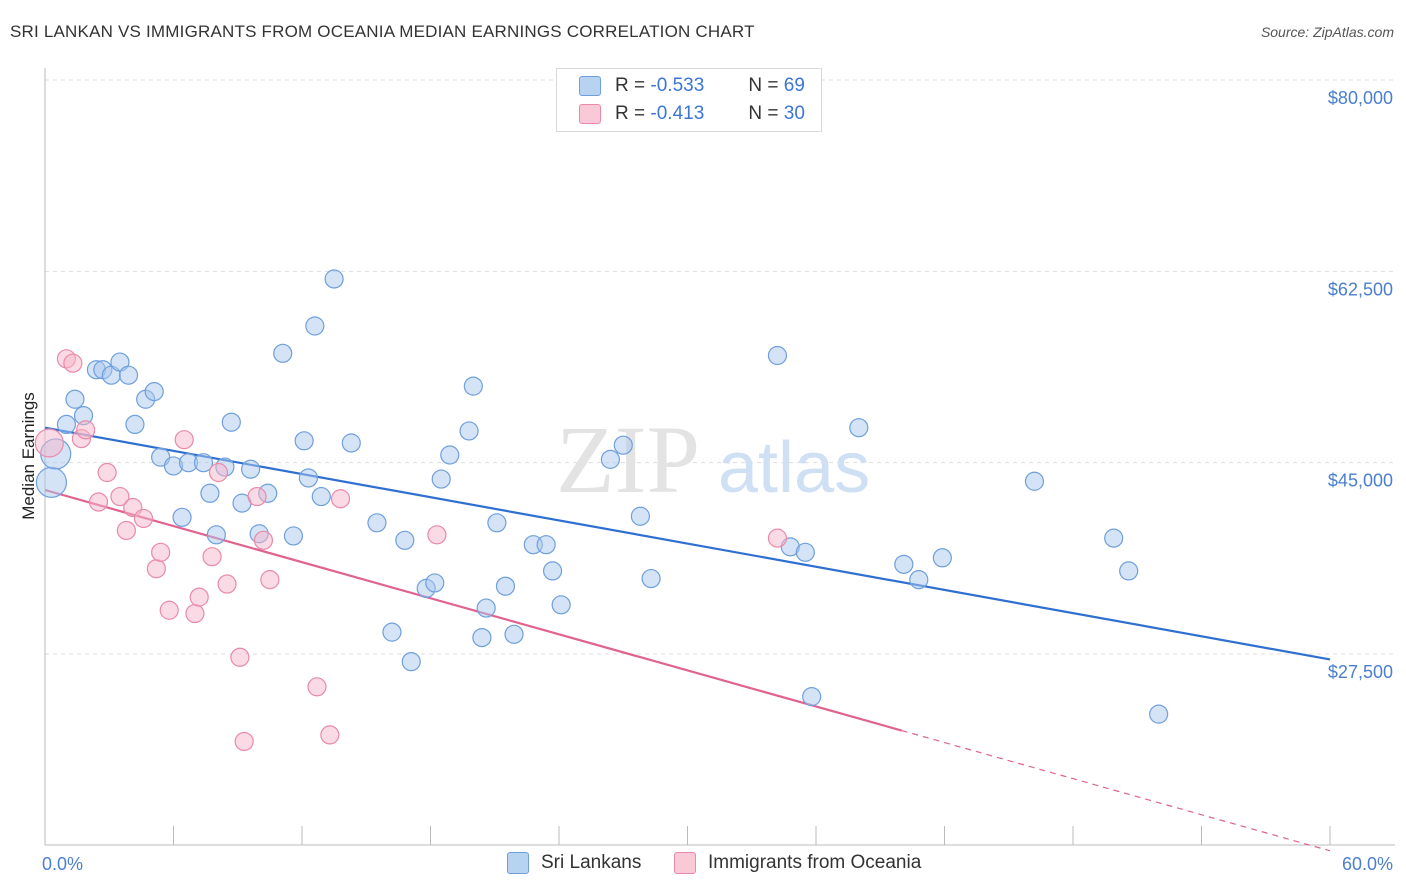  What do you see at coordinates (62, 864) in the screenshot?
I see `x-tick-label: 0.0%` at bounding box center [62, 864].